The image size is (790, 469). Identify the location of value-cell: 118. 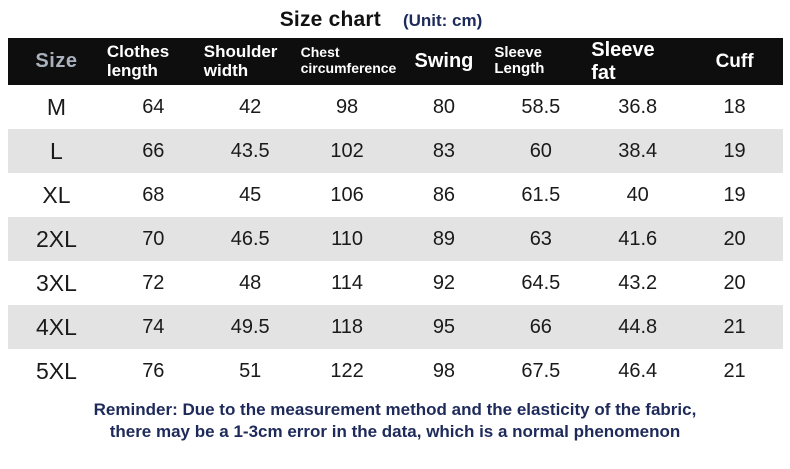
(347, 326).